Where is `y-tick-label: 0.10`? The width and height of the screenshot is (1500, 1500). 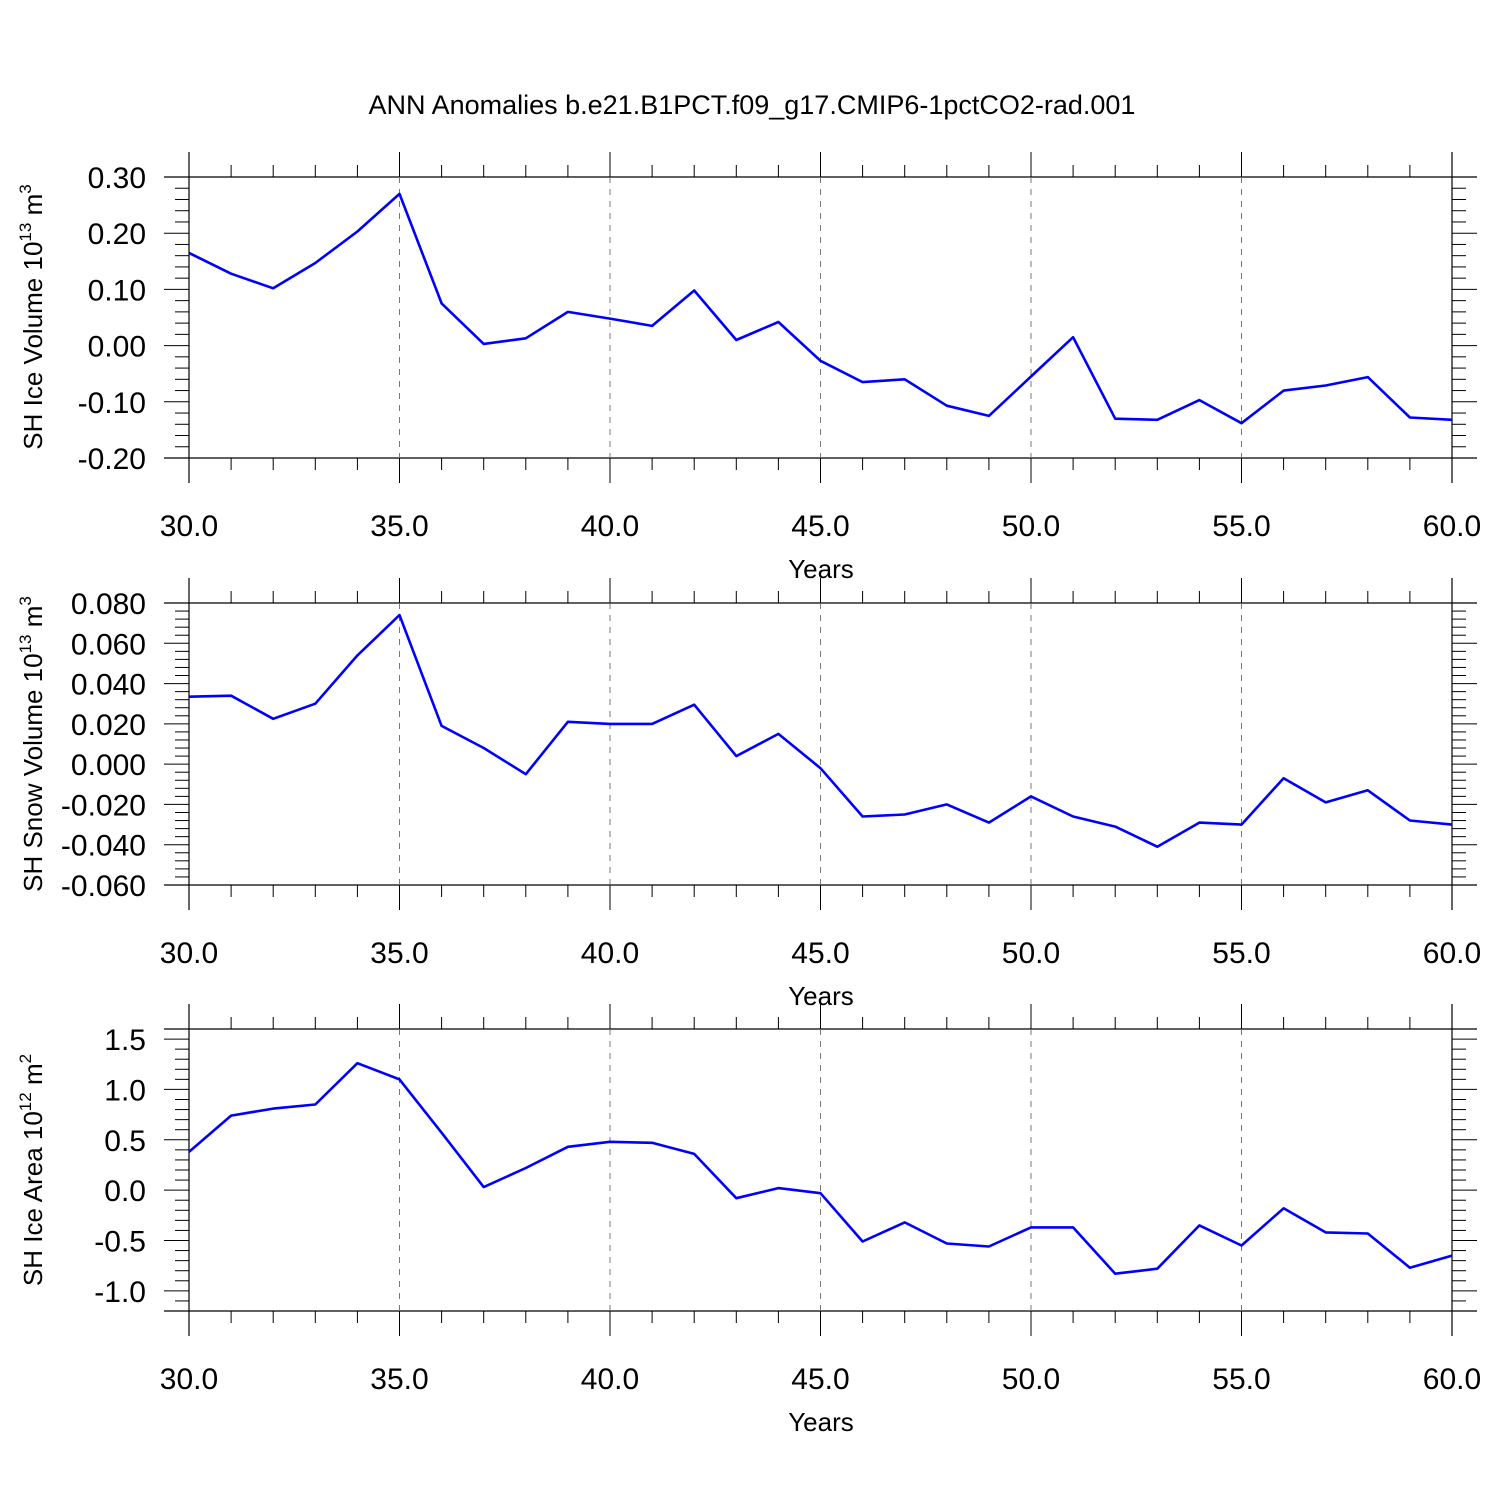
y-tick-label: 0.10 is located at coordinates (117, 290).